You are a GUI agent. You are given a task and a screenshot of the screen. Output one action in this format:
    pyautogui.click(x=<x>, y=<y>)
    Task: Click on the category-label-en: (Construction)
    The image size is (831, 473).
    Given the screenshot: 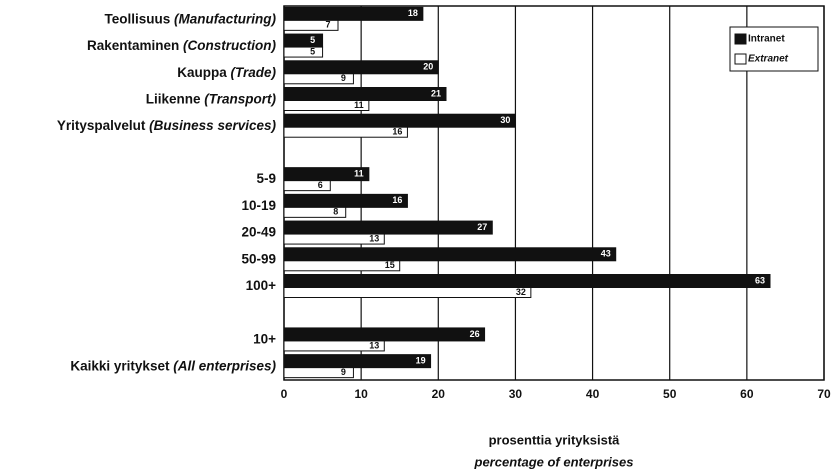 What is the action you would take?
    pyautogui.click(x=229, y=45)
    